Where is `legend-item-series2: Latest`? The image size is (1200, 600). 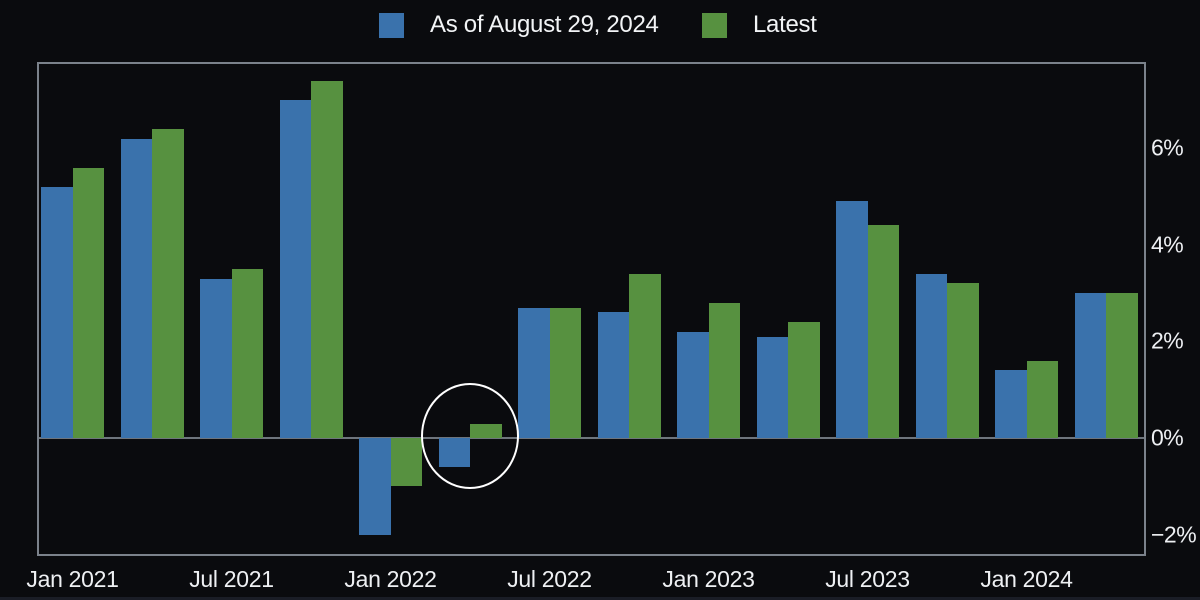
legend-item-series2: Latest is located at coordinates (759, 25).